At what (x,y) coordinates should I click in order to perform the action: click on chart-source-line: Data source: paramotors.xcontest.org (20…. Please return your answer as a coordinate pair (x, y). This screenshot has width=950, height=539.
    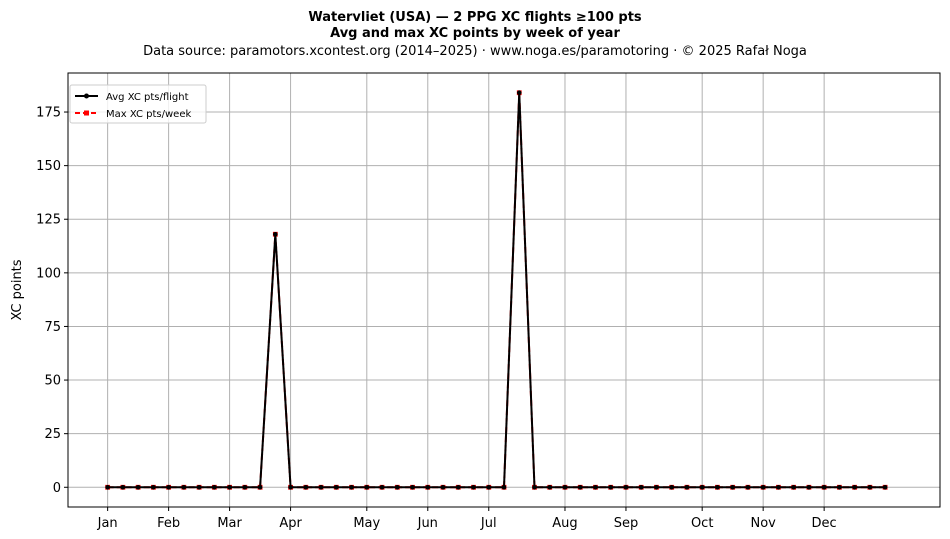
    Looking at the image, I should click on (475, 51).